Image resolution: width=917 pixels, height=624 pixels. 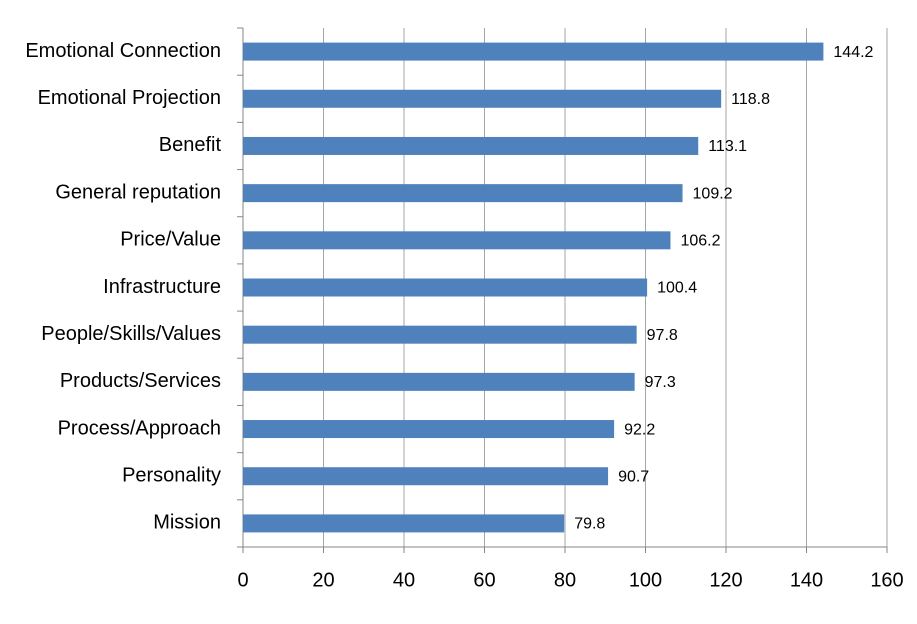 What do you see at coordinates (700, 241) in the screenshot?
I see `value-label: 106.2` at bounding box center [700, 241].